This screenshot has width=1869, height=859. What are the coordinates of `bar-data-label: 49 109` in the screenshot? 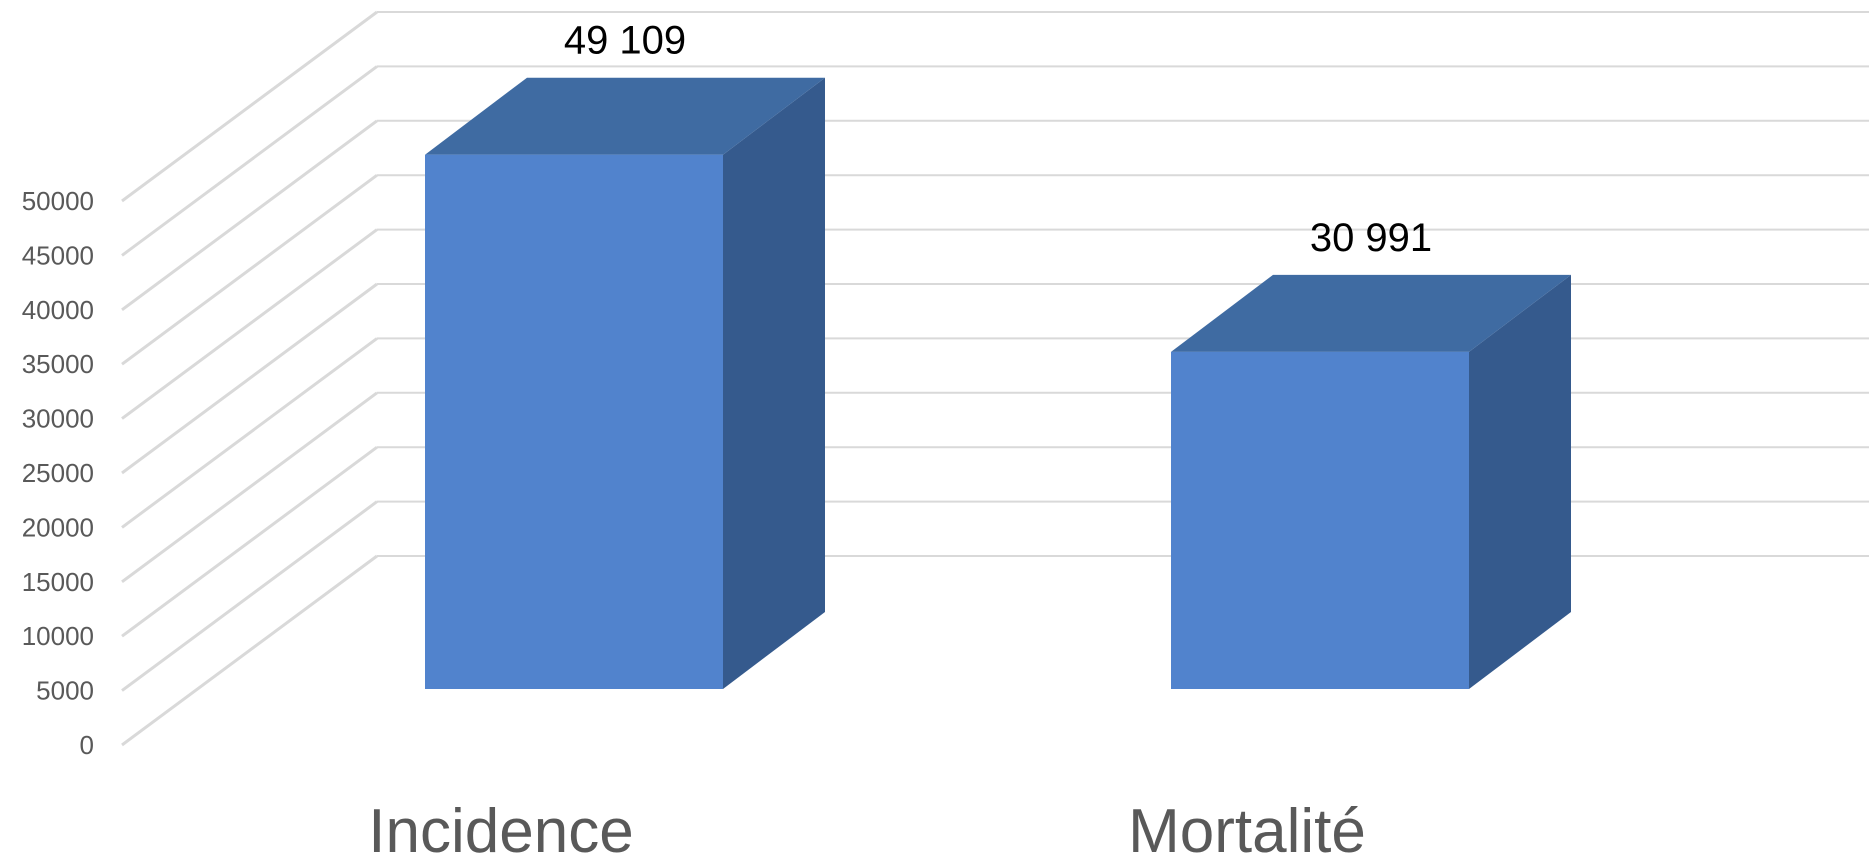 It's located at (625, 41).